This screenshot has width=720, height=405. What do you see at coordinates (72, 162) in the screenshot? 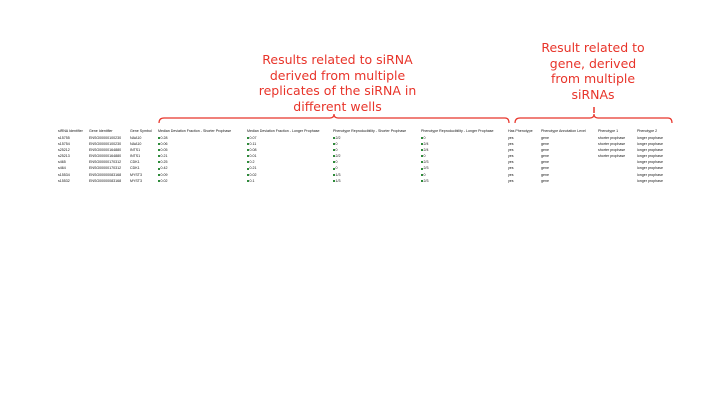
I see `table-cell: s465` at bounding box center [72, 162].